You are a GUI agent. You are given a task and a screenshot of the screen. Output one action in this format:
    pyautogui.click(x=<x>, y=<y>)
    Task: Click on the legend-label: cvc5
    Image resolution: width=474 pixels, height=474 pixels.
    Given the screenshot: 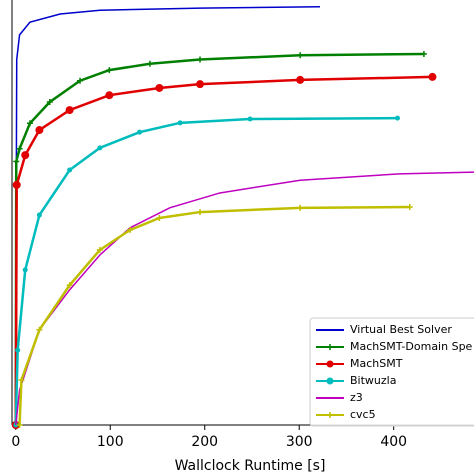 What is the action you would take?
    pyautogui.click(x=363, y=414)
    